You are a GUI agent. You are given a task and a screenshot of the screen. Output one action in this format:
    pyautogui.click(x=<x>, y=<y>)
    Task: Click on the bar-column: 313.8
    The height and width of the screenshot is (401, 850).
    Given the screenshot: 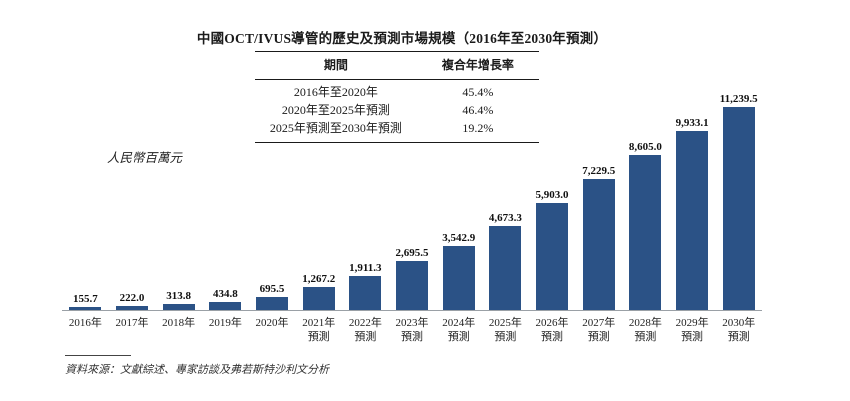 What is the action you would take?
    pyautogui.click(x=178, y=300)
    